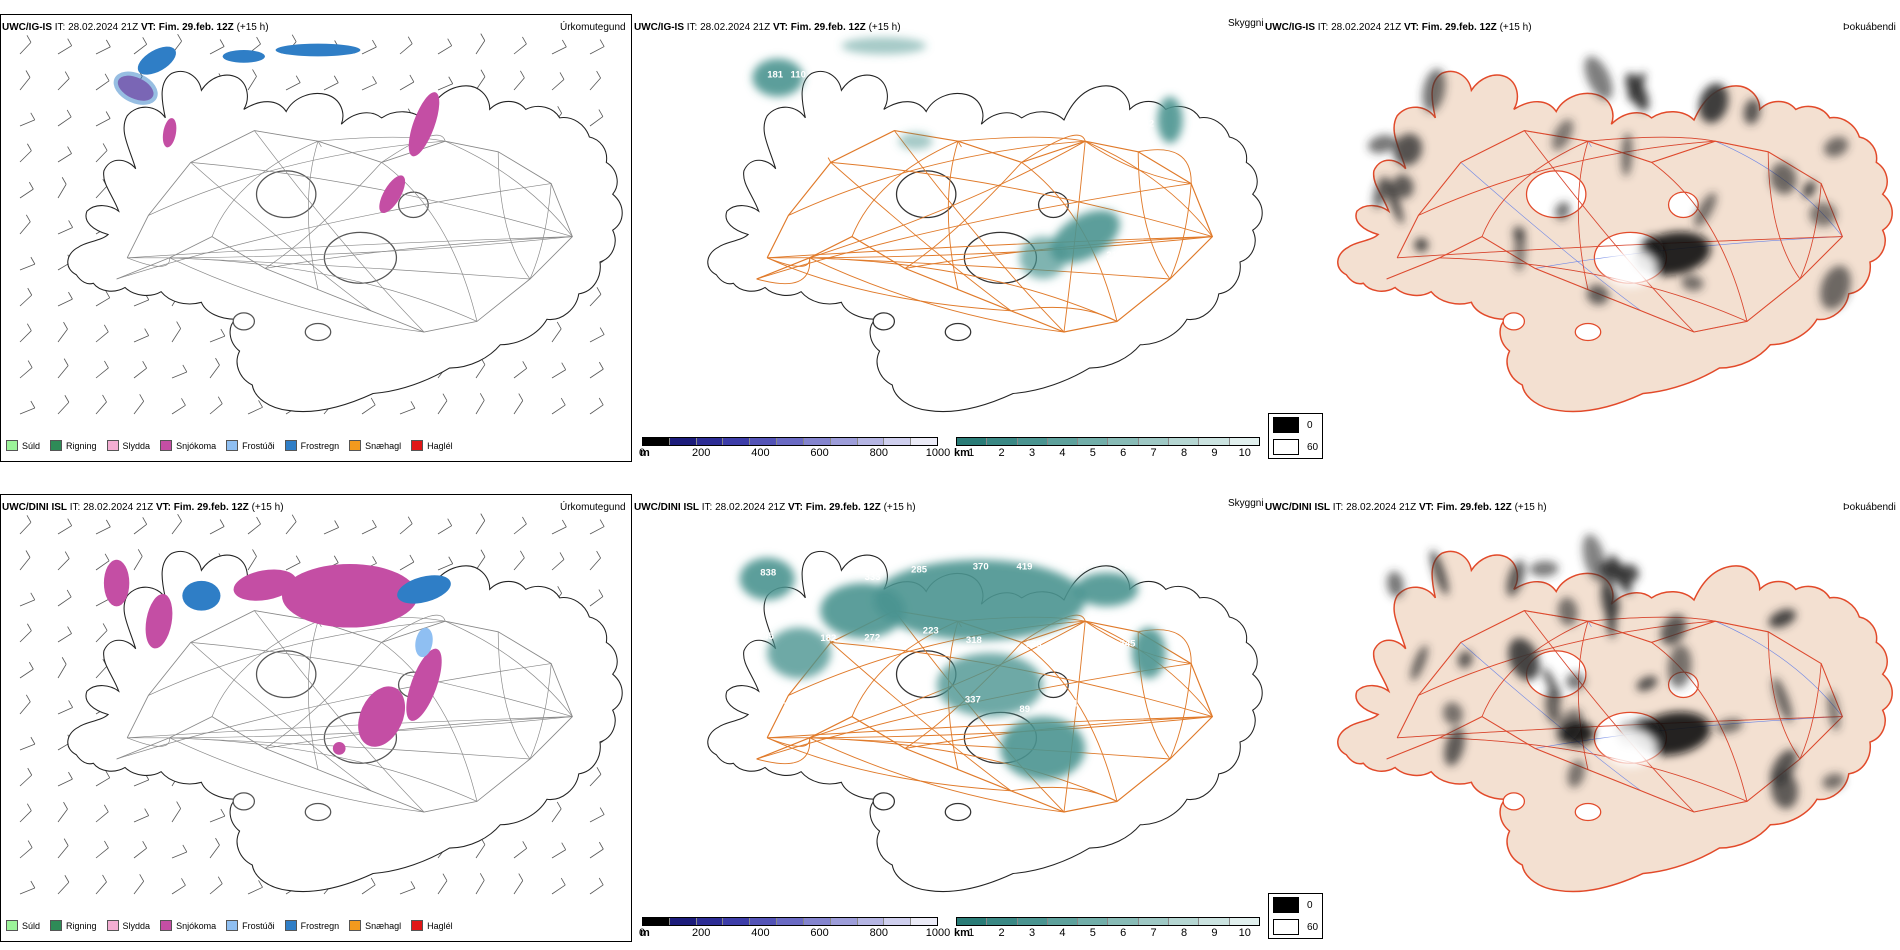 This screenshot has width=1900, height=950. Describe the element at coordinates (1214, 933) in the screenshot. I see `colorbar-tick: 9` at that location.